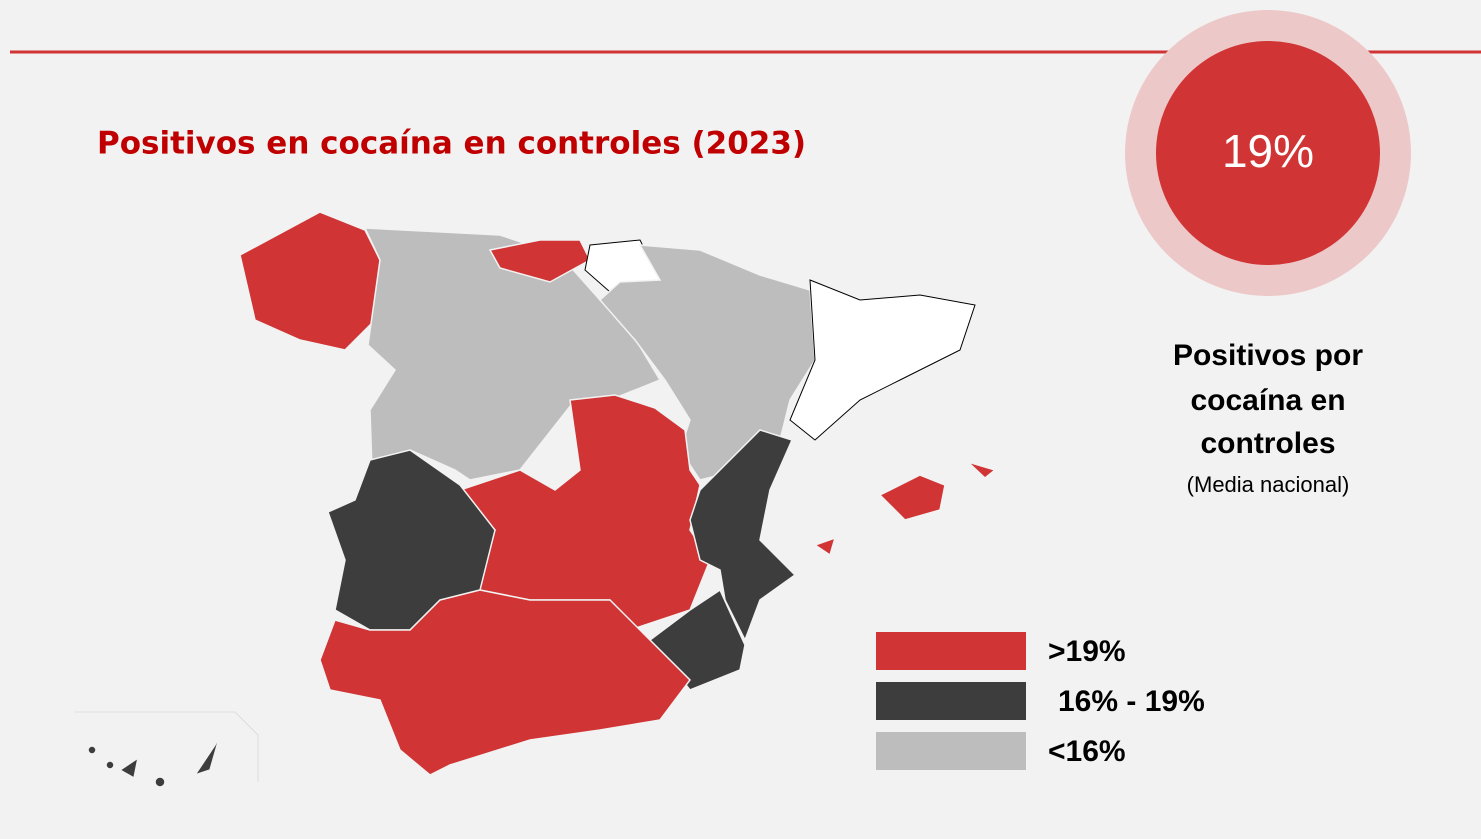 This screenshot has height=839, width=1481. I want to click on legend-label: 16% - 19%, so click(1131, 701).